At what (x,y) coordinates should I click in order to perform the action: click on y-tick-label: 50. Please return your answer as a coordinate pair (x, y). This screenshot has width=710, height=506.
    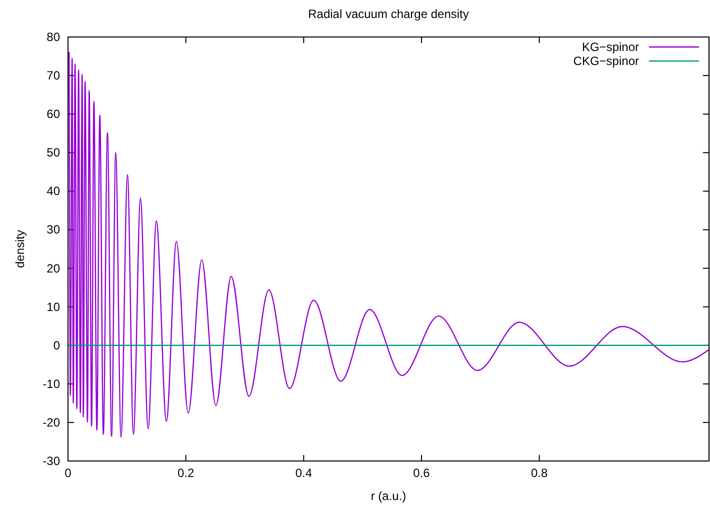
    Looking at the image, I should click on (53, 153).